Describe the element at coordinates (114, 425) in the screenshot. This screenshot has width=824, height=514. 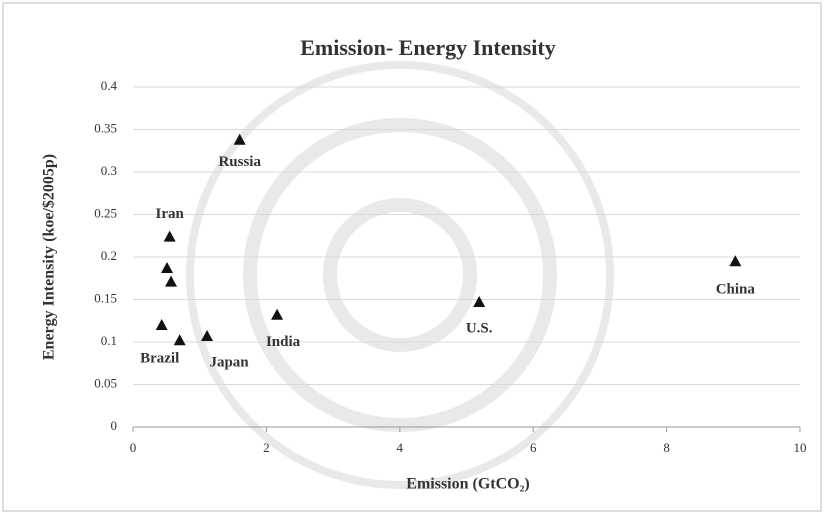
I see `y-tick-label: 0` at that location.